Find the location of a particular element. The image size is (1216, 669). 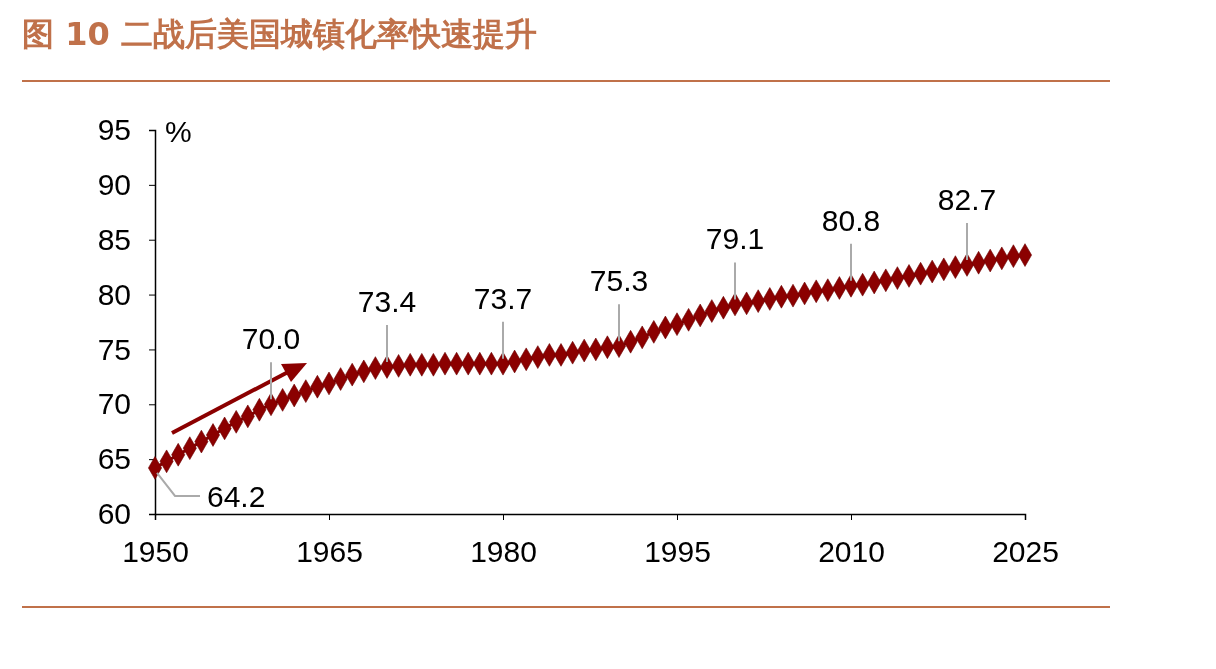

annotation: 82.7 is located at coordinates (967, 199).